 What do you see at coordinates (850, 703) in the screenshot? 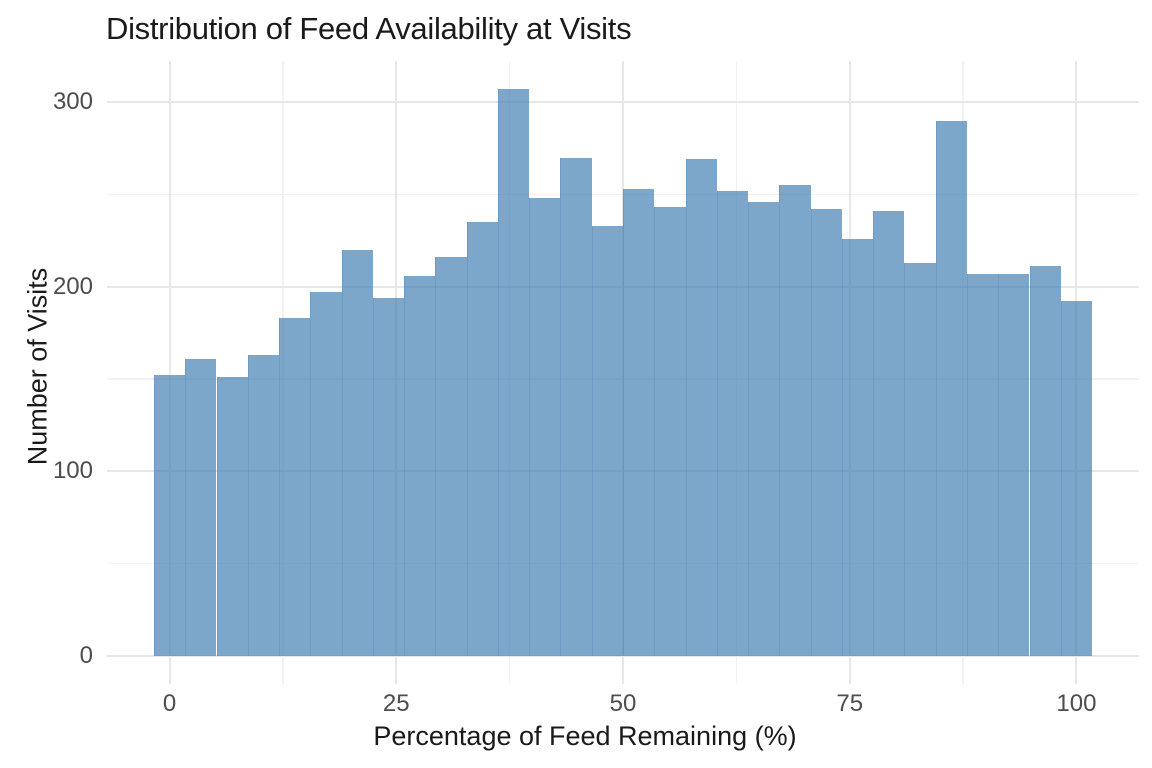
I see `x-tick-label: 75` at bounding box center [850, 703].